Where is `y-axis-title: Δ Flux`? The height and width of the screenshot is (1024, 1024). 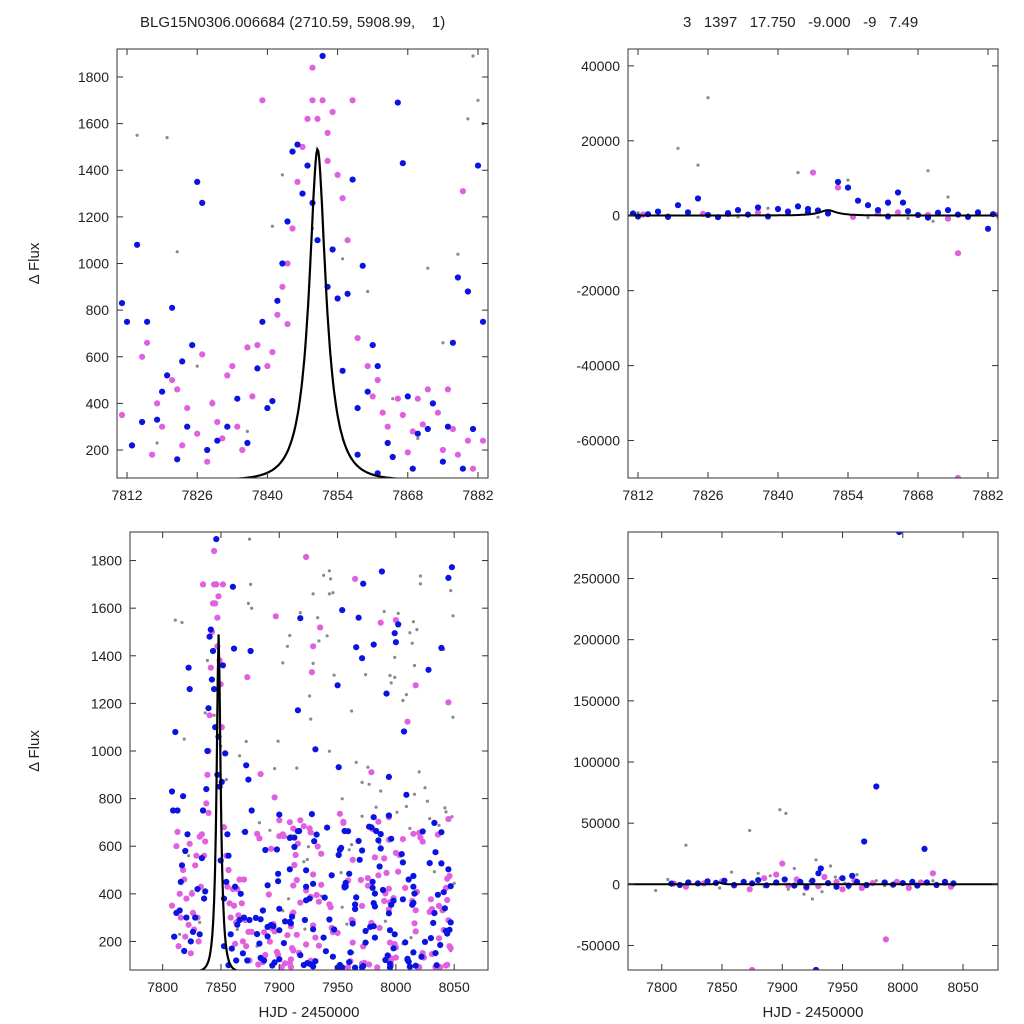
y-axis-title: Δ Flux is located at coordinates (34, 751).